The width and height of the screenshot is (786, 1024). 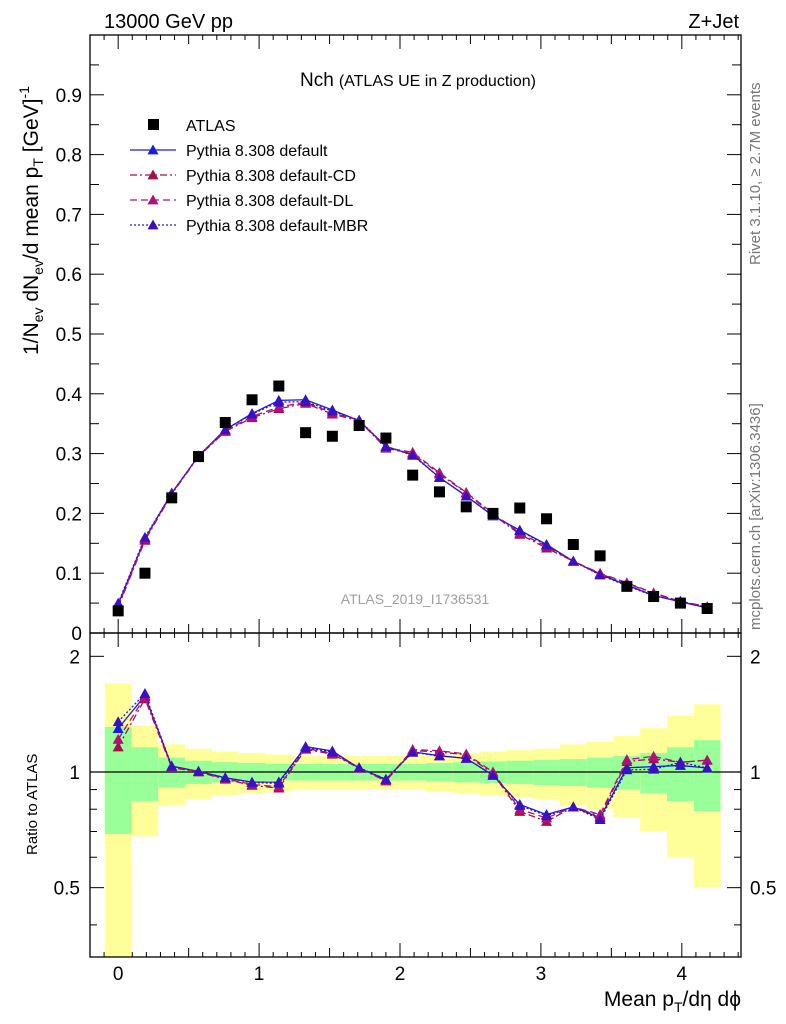 What do you see at coordinates (118, 746) in the screenshot?
I see `ratio-marker-cd` at bounding box center [118, 746].